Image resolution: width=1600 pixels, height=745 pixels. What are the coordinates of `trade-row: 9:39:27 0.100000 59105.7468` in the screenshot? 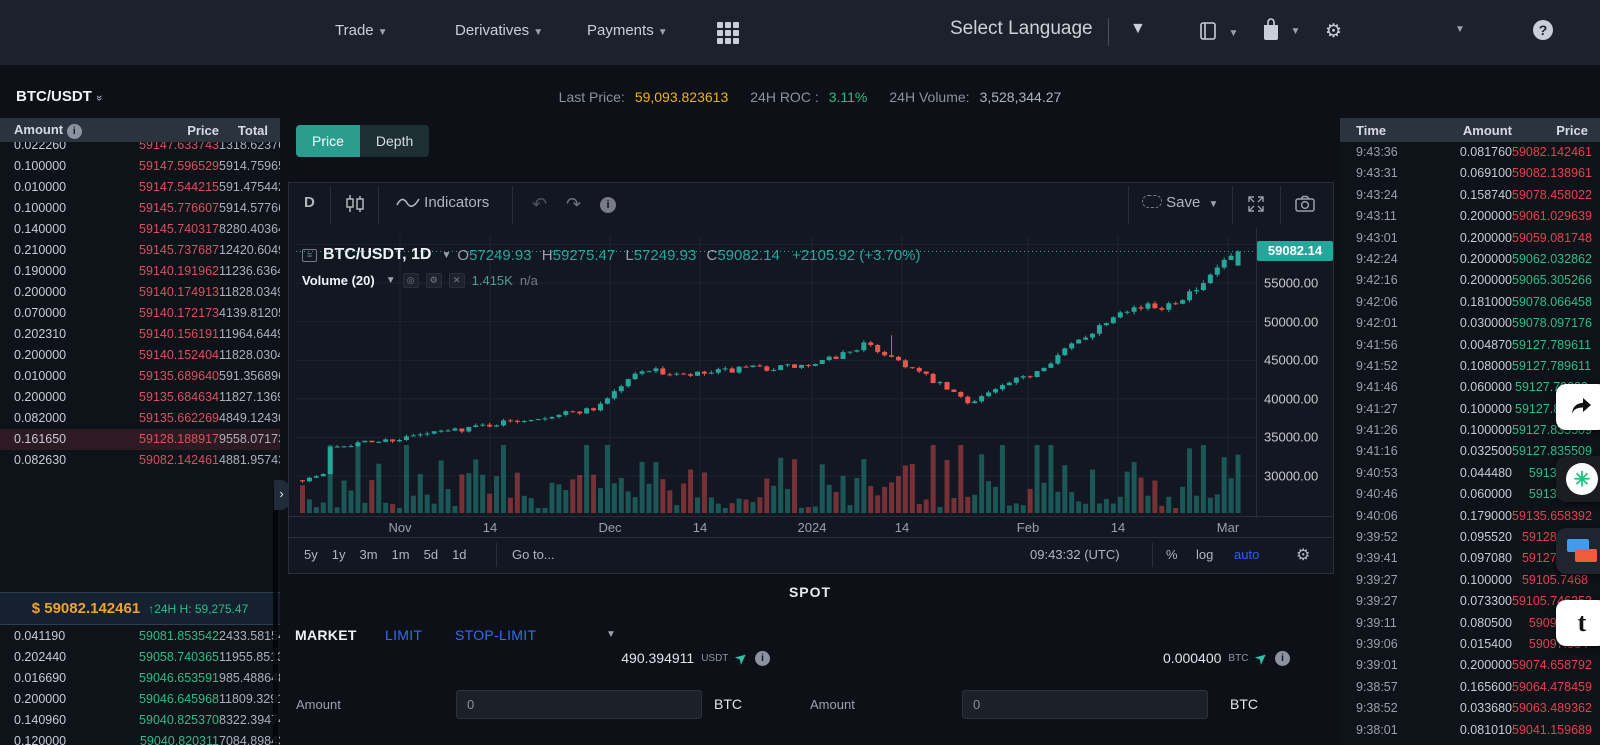 It's located at (1472, 579).